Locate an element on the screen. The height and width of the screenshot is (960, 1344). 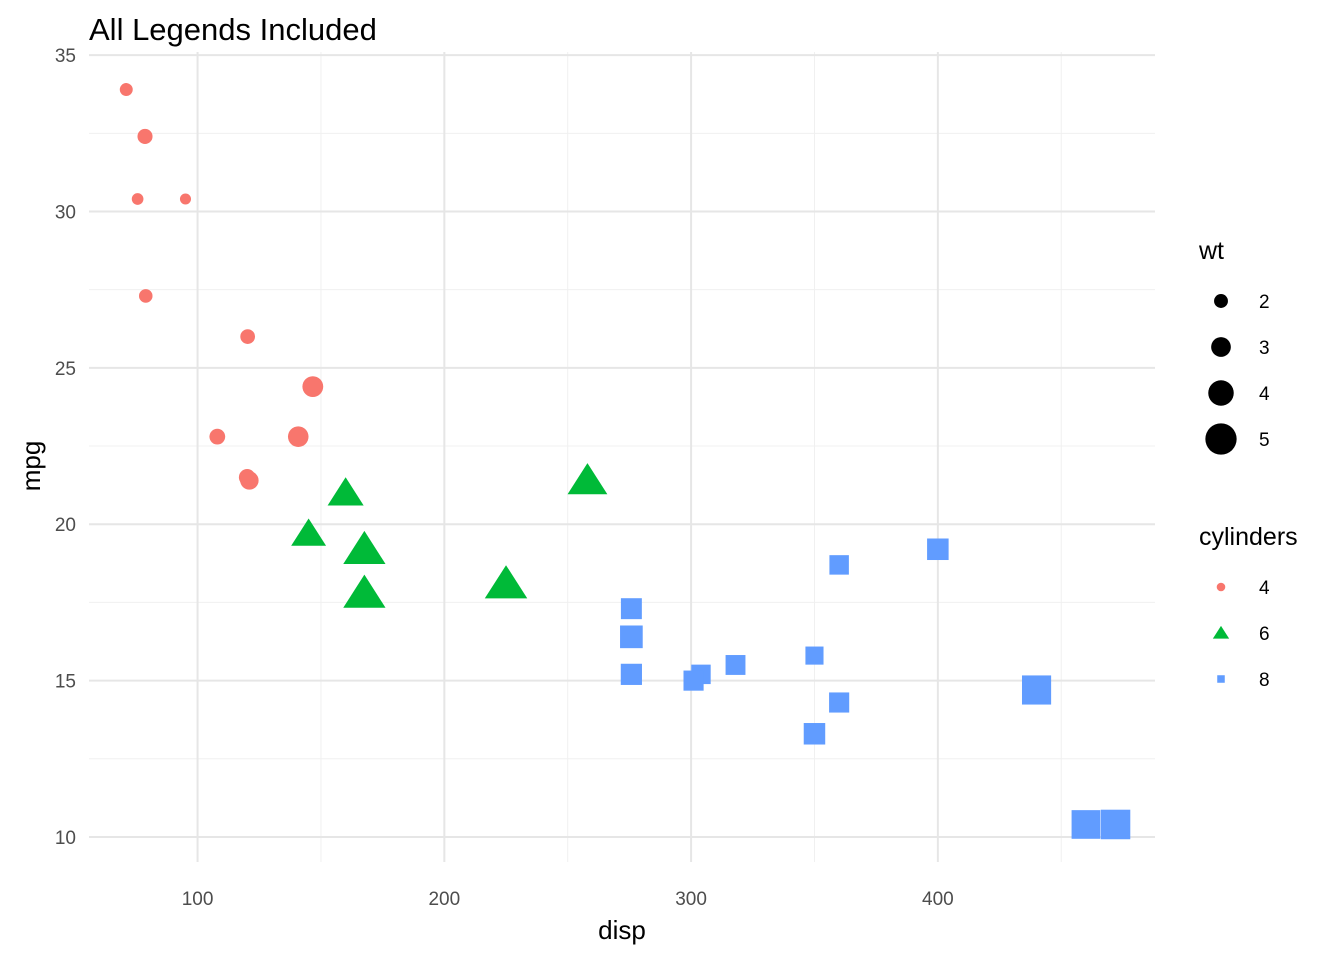
cylinders-legend-label: 8 is located at coordinates (1264, 680).